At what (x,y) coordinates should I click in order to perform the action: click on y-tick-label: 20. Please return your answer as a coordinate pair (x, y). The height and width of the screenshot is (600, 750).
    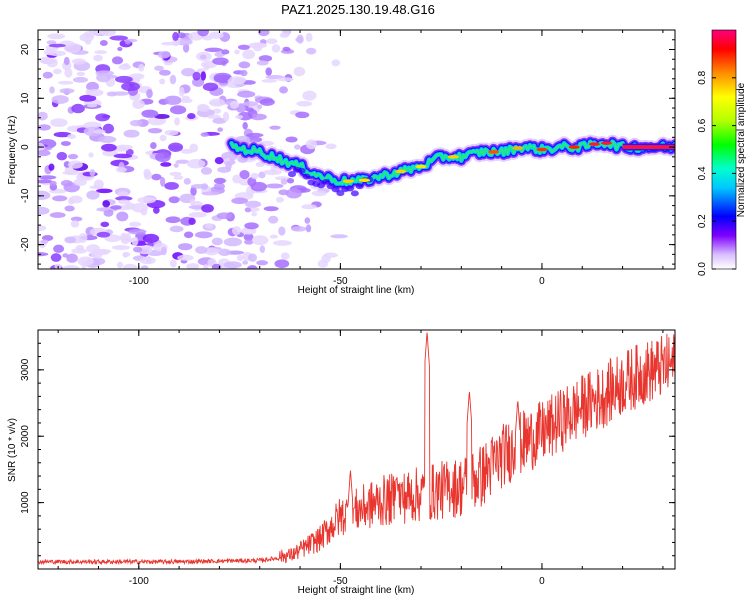
    Looking at the image, I should click on (25, 50).